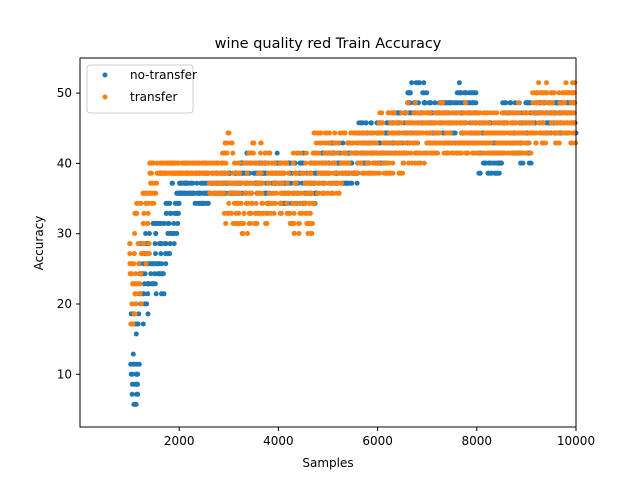  What do you see at coordinates (64, 93) in the screenshot?
I see `y-tick-label: 50` at bounding box center [64, 93].